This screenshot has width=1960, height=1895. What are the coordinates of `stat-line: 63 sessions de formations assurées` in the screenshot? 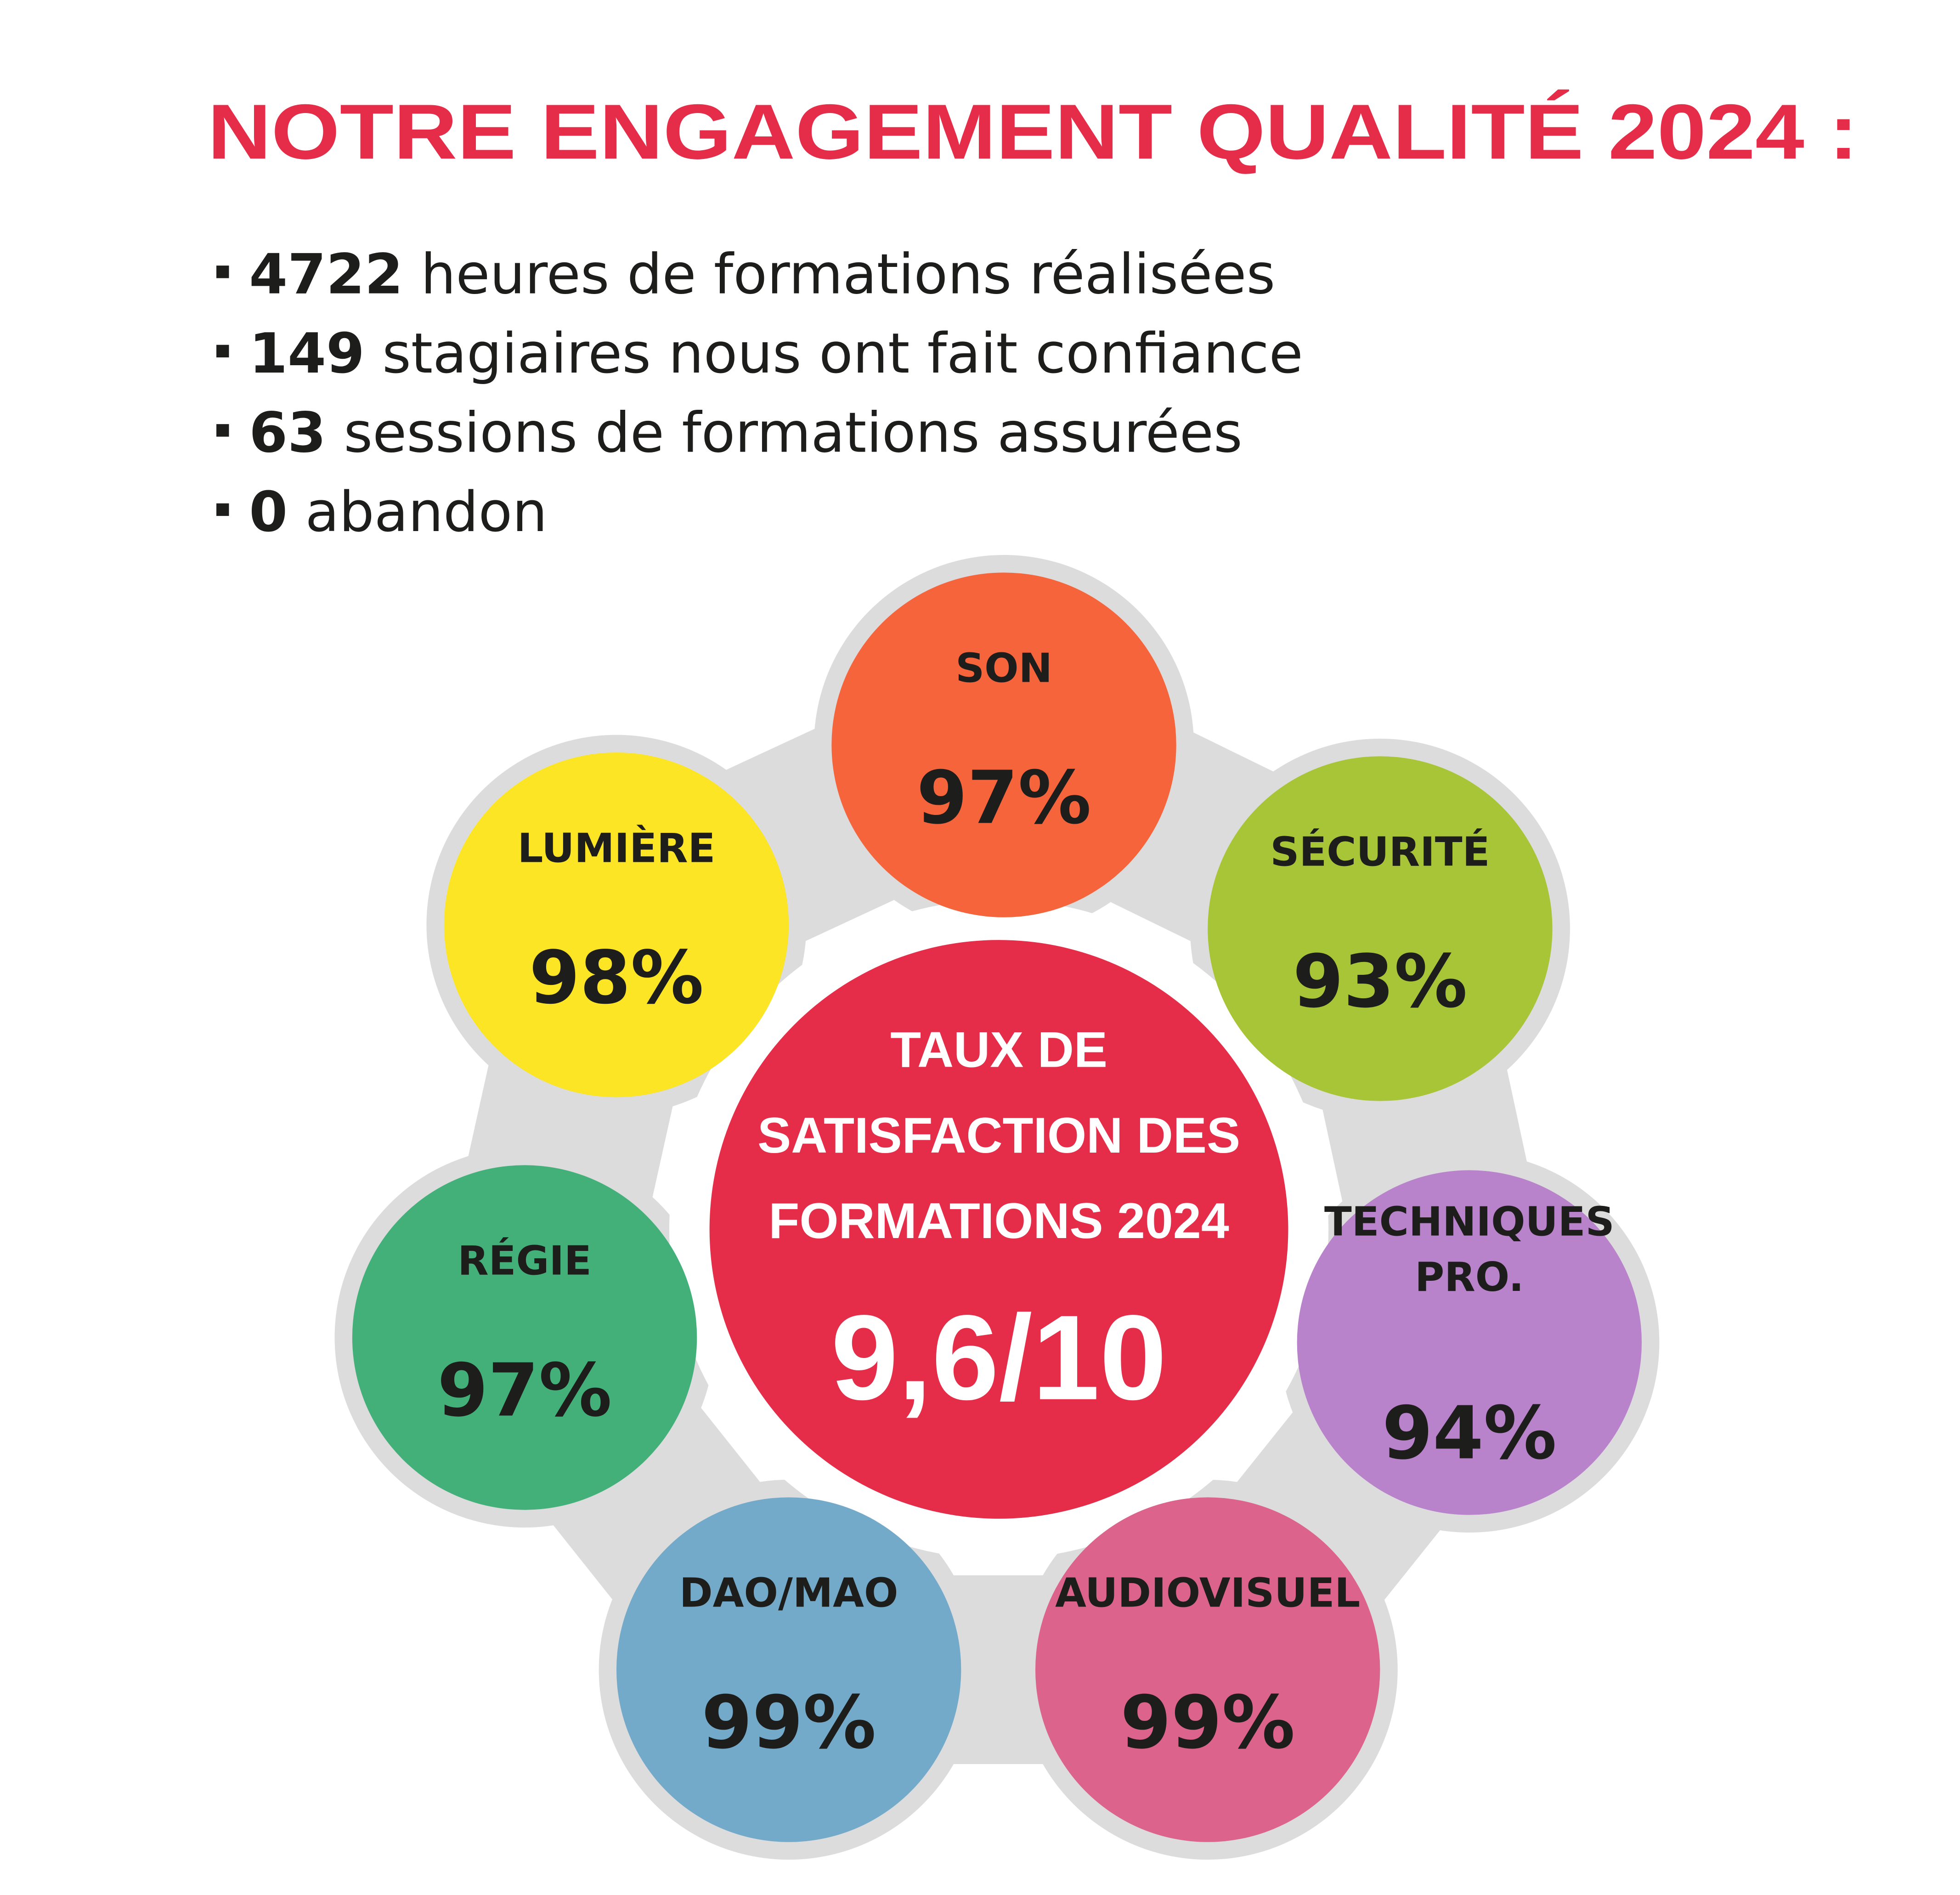 It's located at (746, 433).